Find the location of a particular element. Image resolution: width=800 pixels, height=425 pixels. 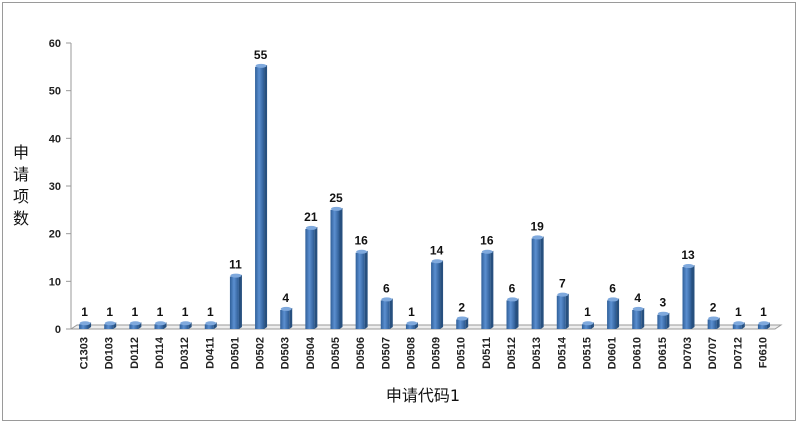

x-tick-label: D0506 is located at coordinates (361, 353).